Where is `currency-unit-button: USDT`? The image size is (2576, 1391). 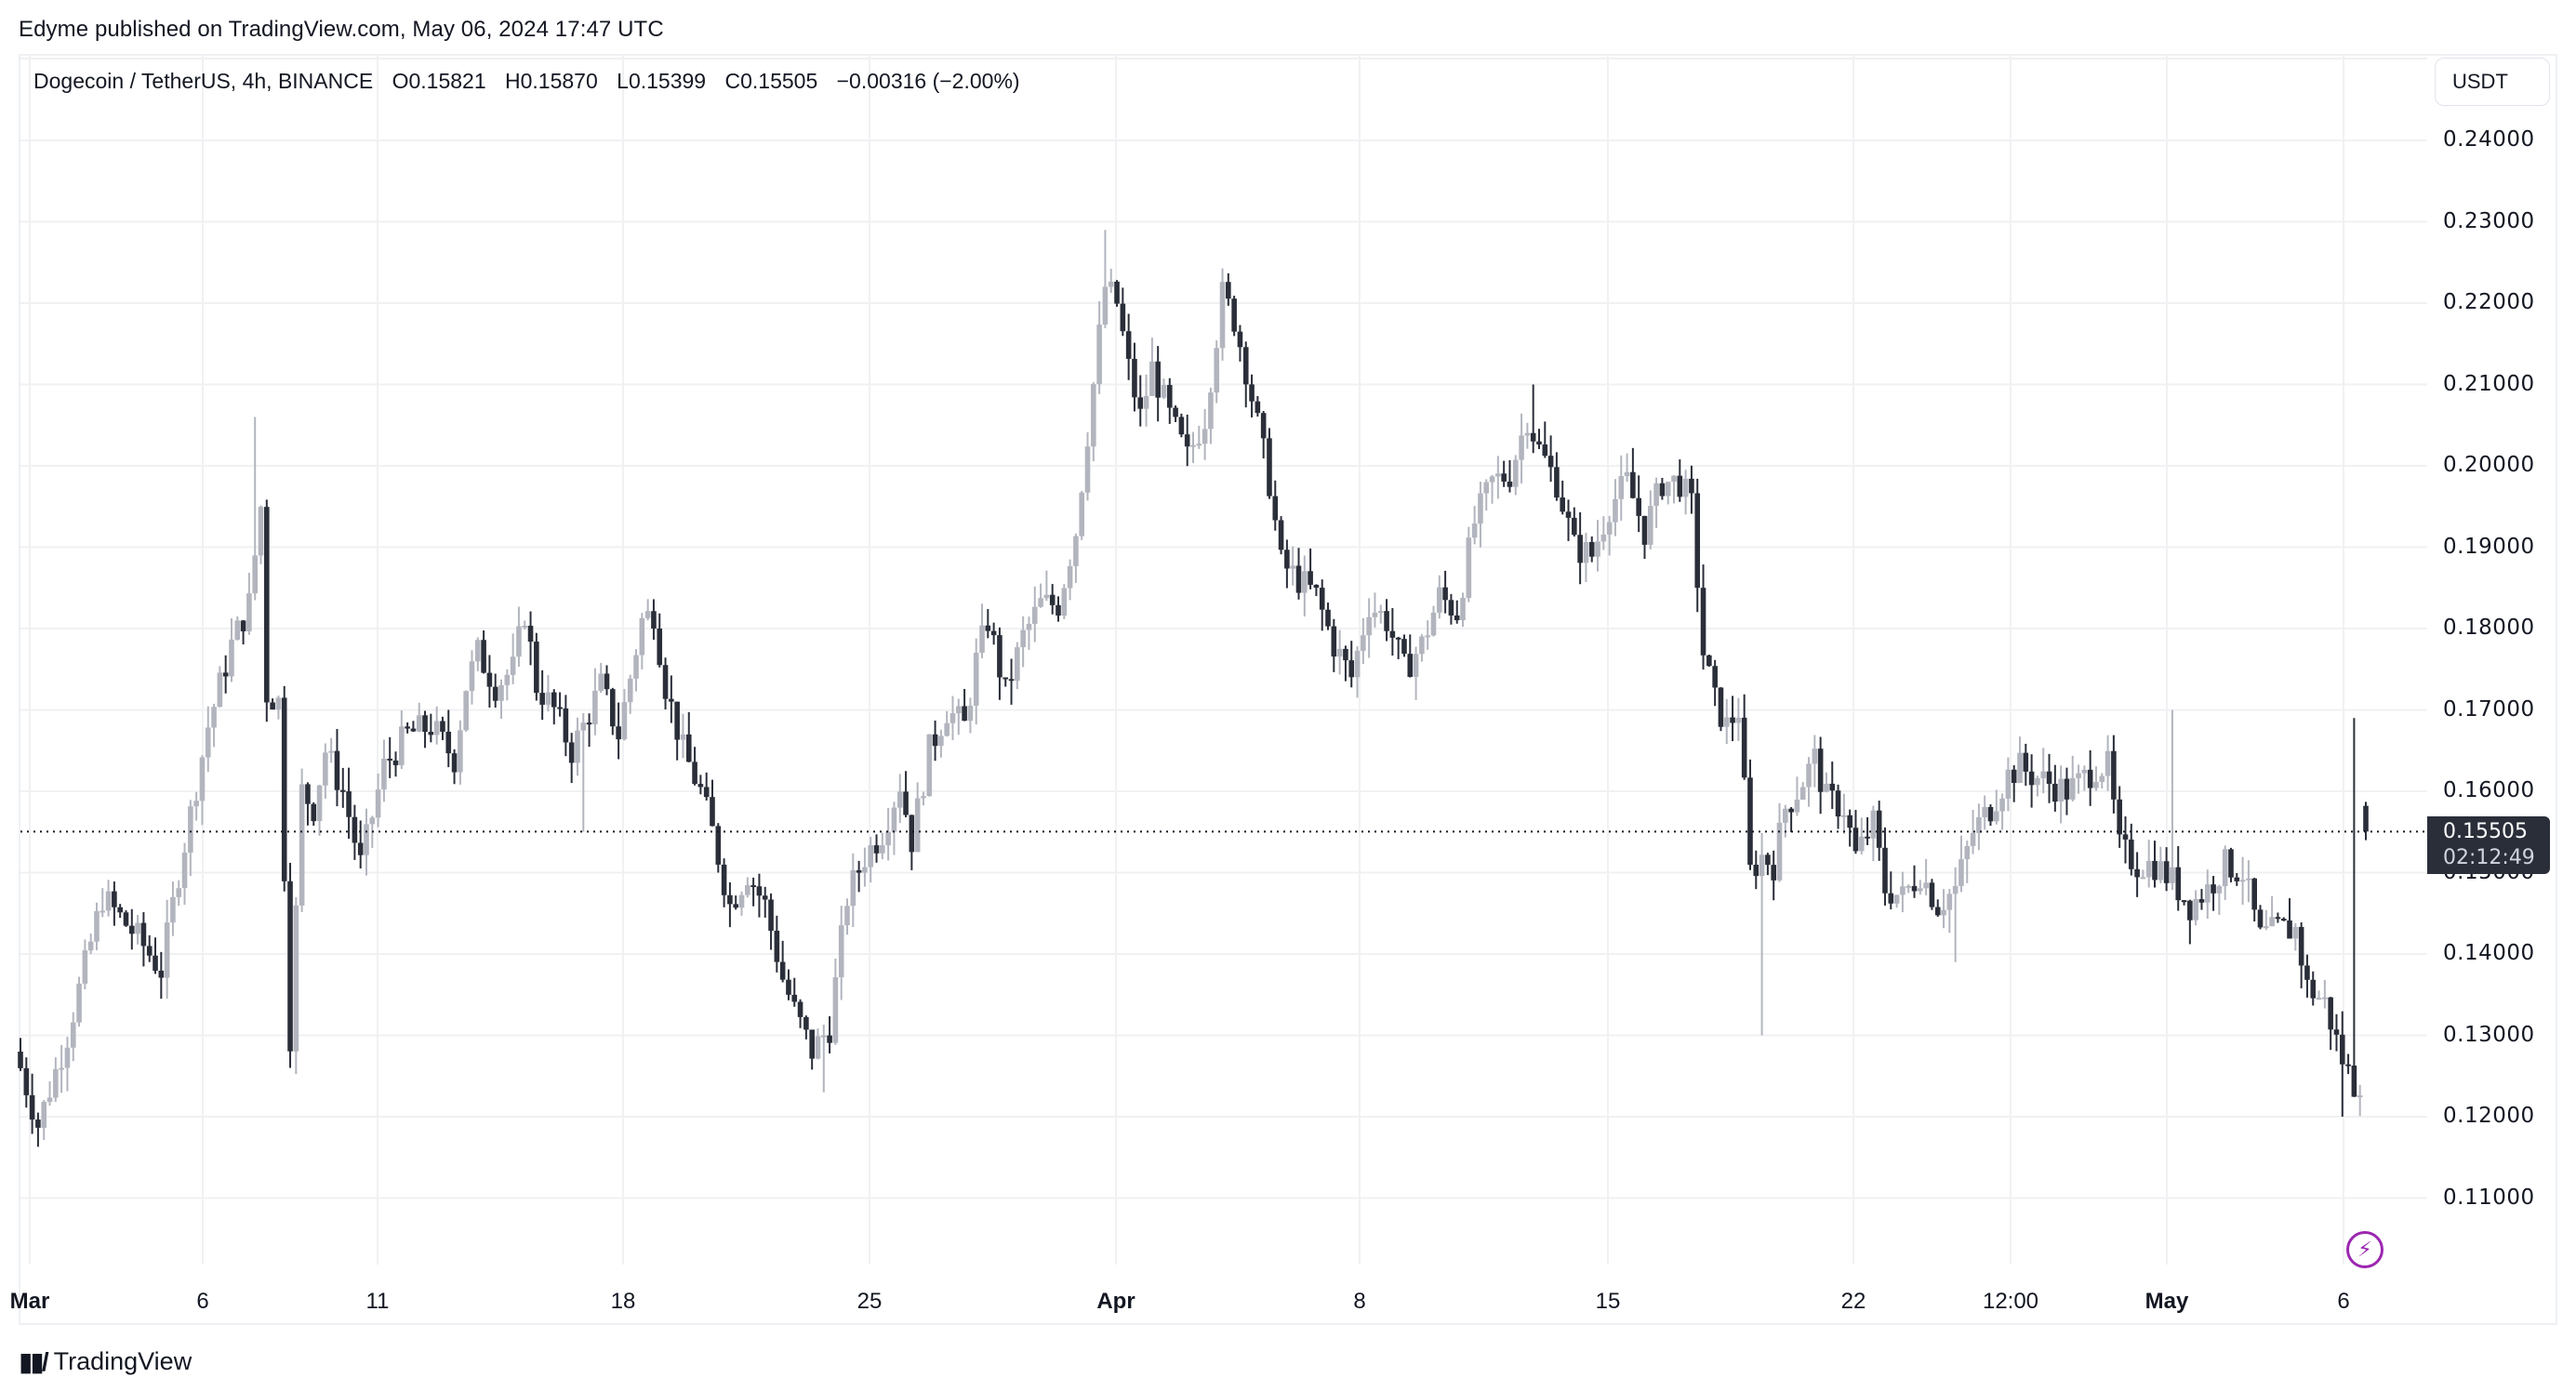 currency-unit-button: USDT is located at coordinates (2492, 82).